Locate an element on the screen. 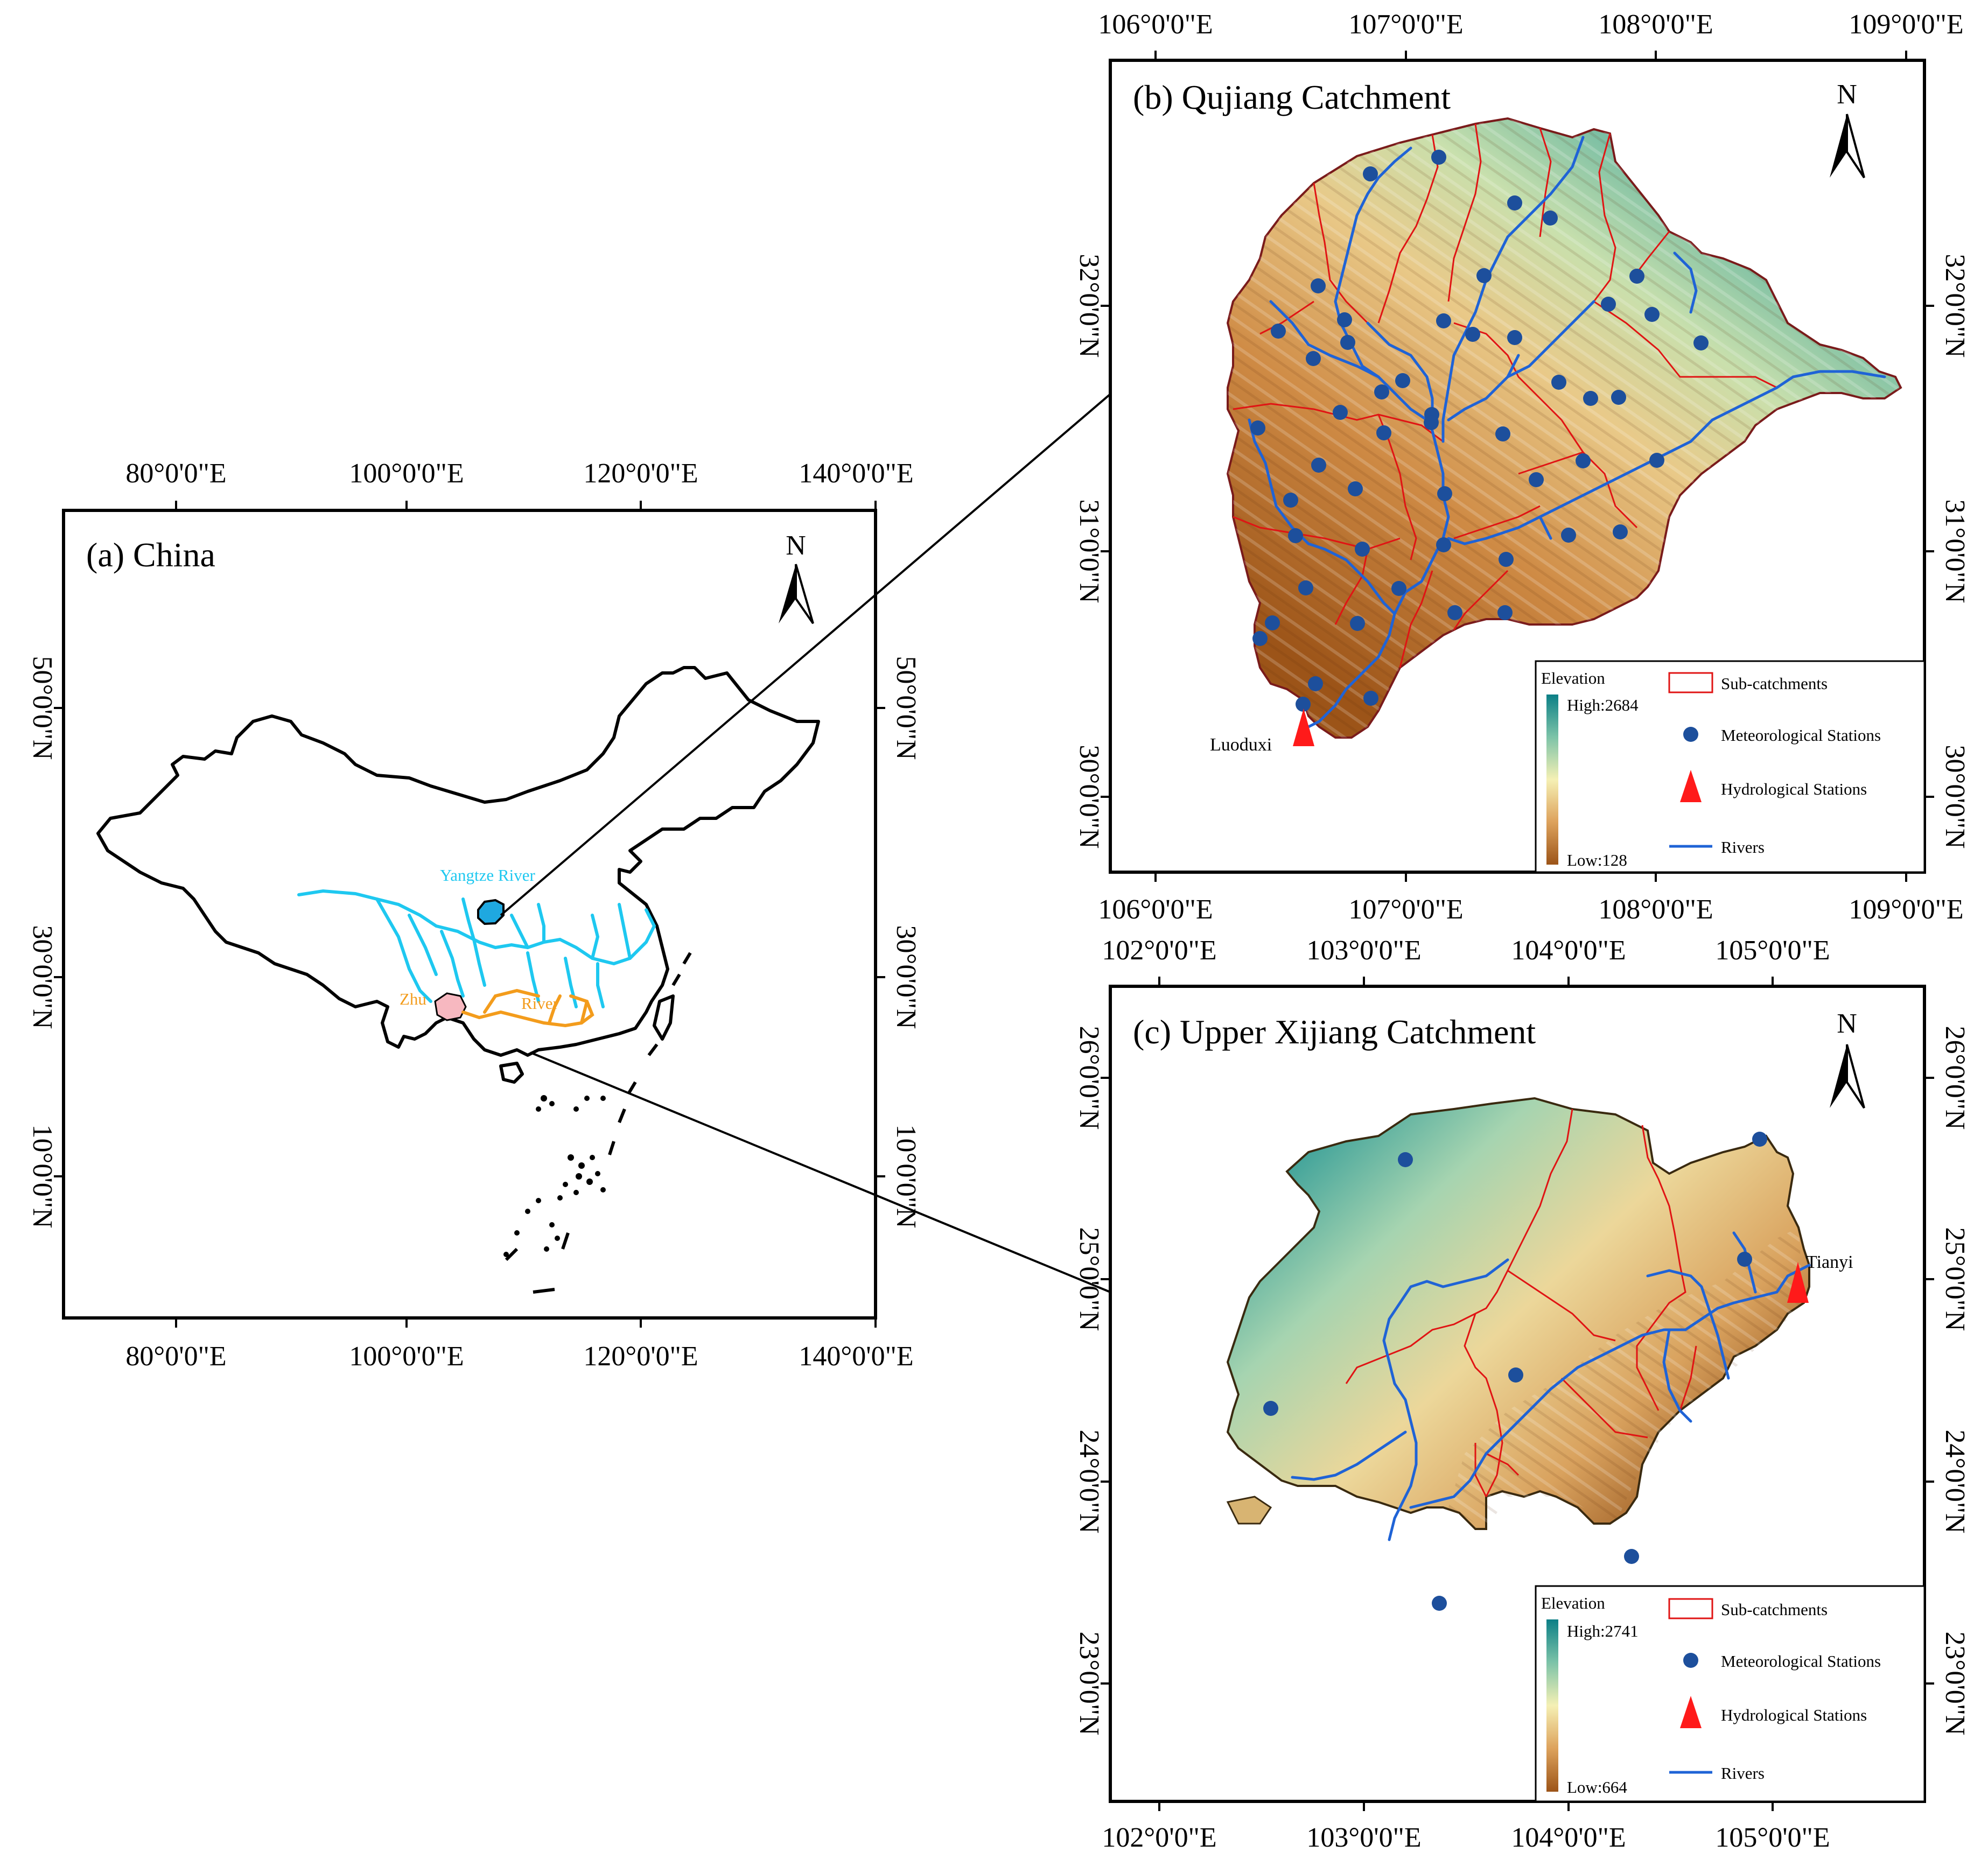 The image size is (1988, 1859). xijiang-y-tick-right-2: 25°0'0"N is located at coordinates (1955, 1279).